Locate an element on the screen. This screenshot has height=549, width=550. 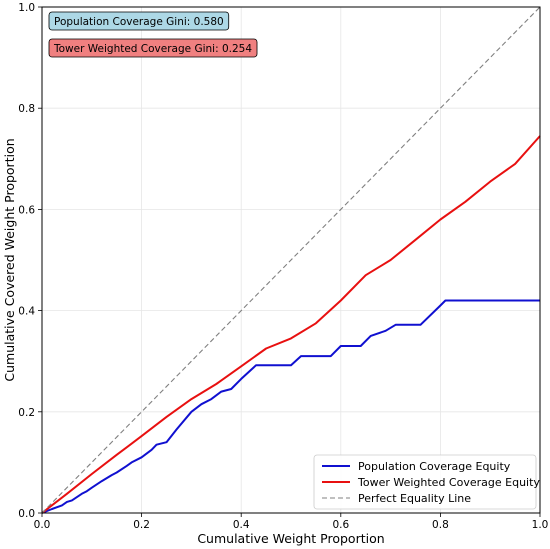
y-tick-label: 1.0 is located at coordinates (26, 8).